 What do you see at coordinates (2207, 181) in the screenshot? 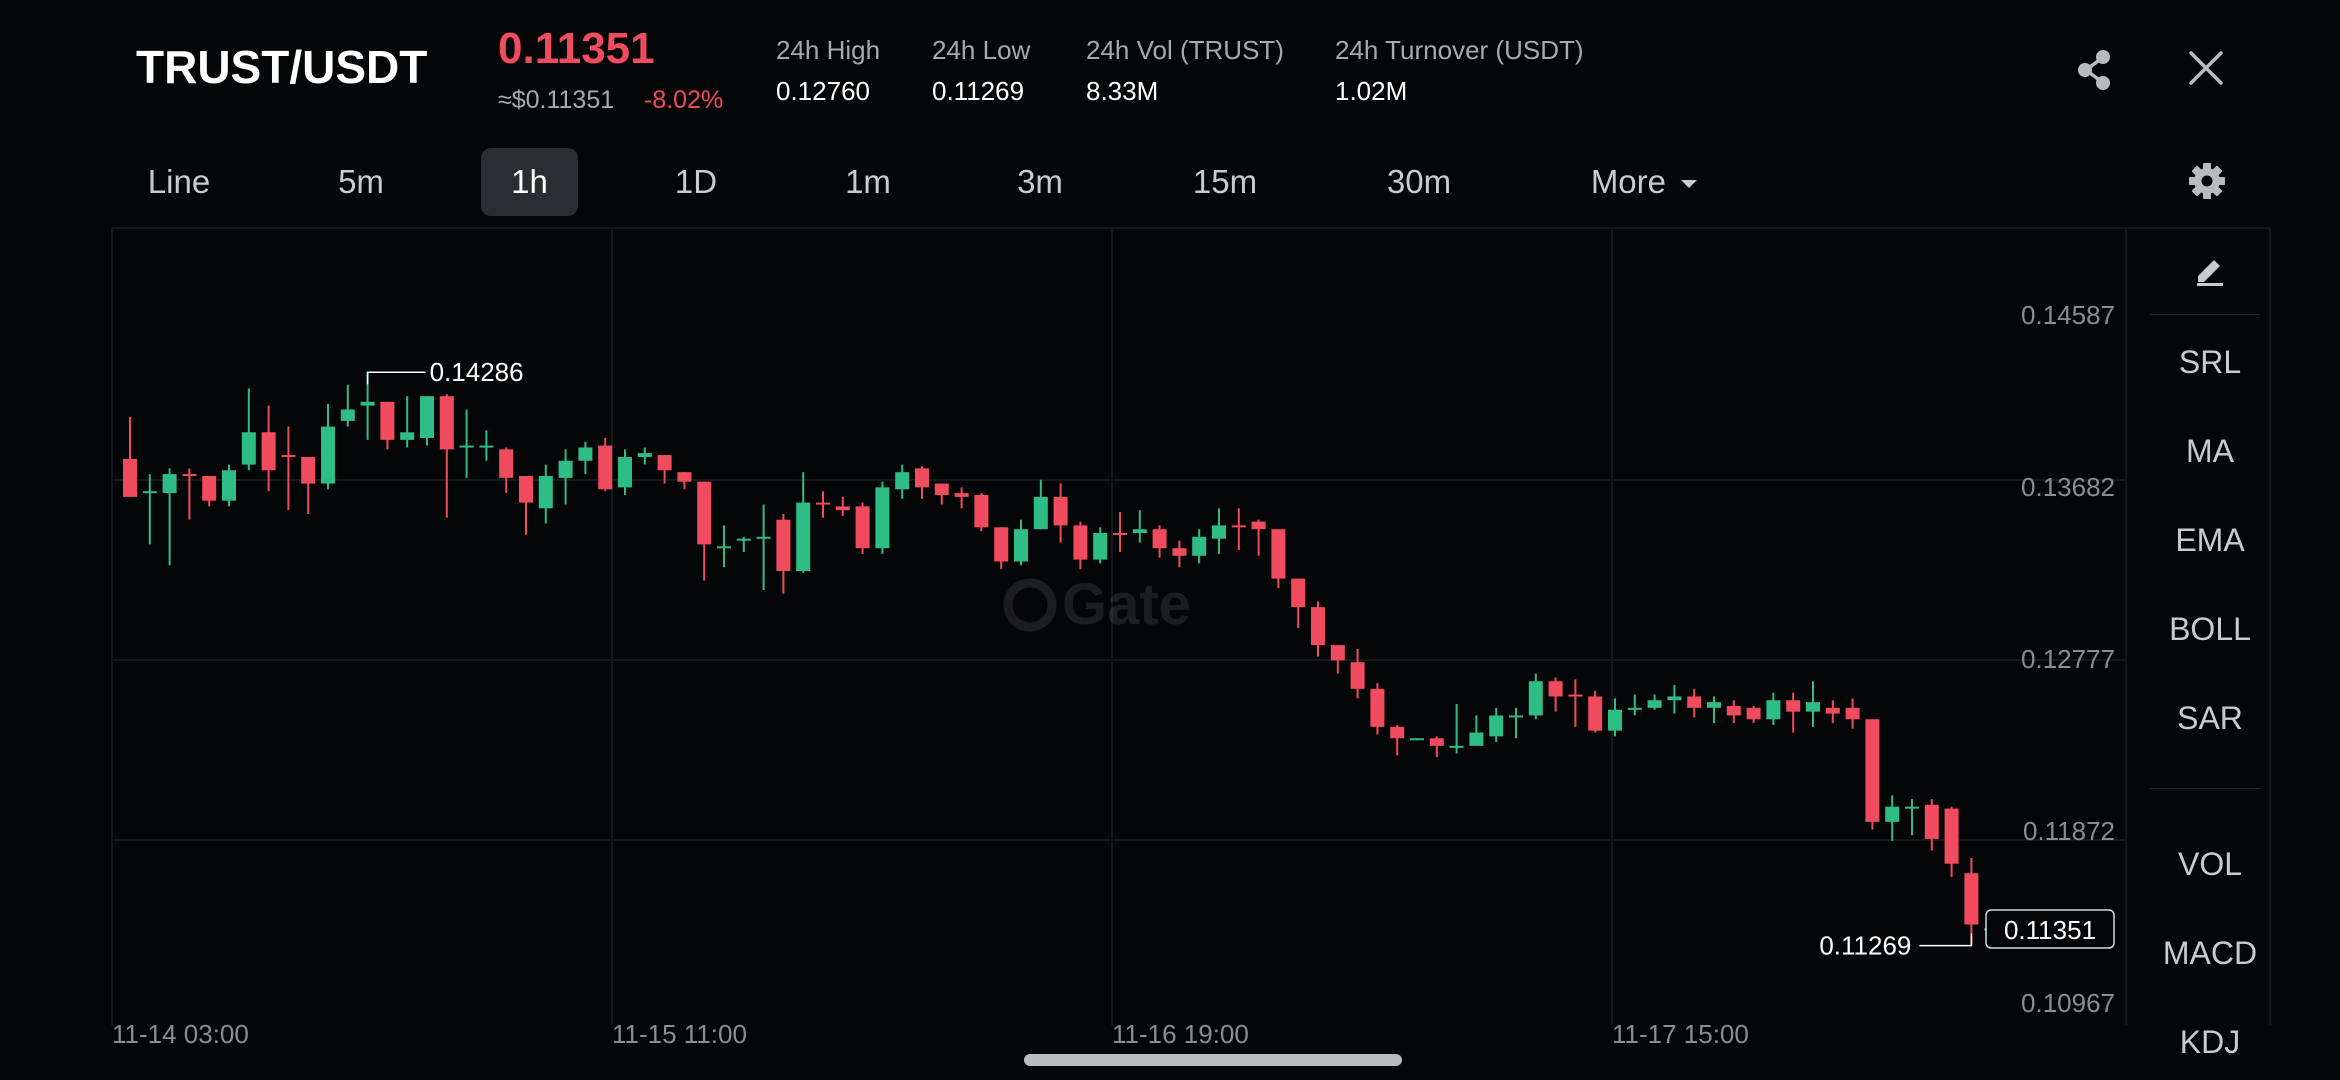
I see `gear-icon` at bounding box center [2207, 181].